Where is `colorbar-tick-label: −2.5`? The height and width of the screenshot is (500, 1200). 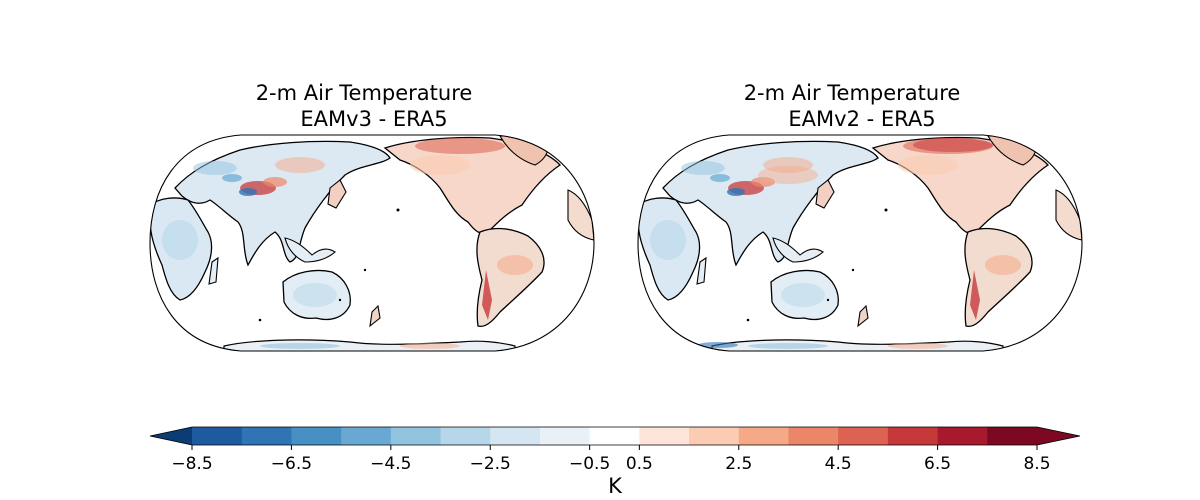
colorbar-tick-label: −2.5 is located at coordinates (490, 464).